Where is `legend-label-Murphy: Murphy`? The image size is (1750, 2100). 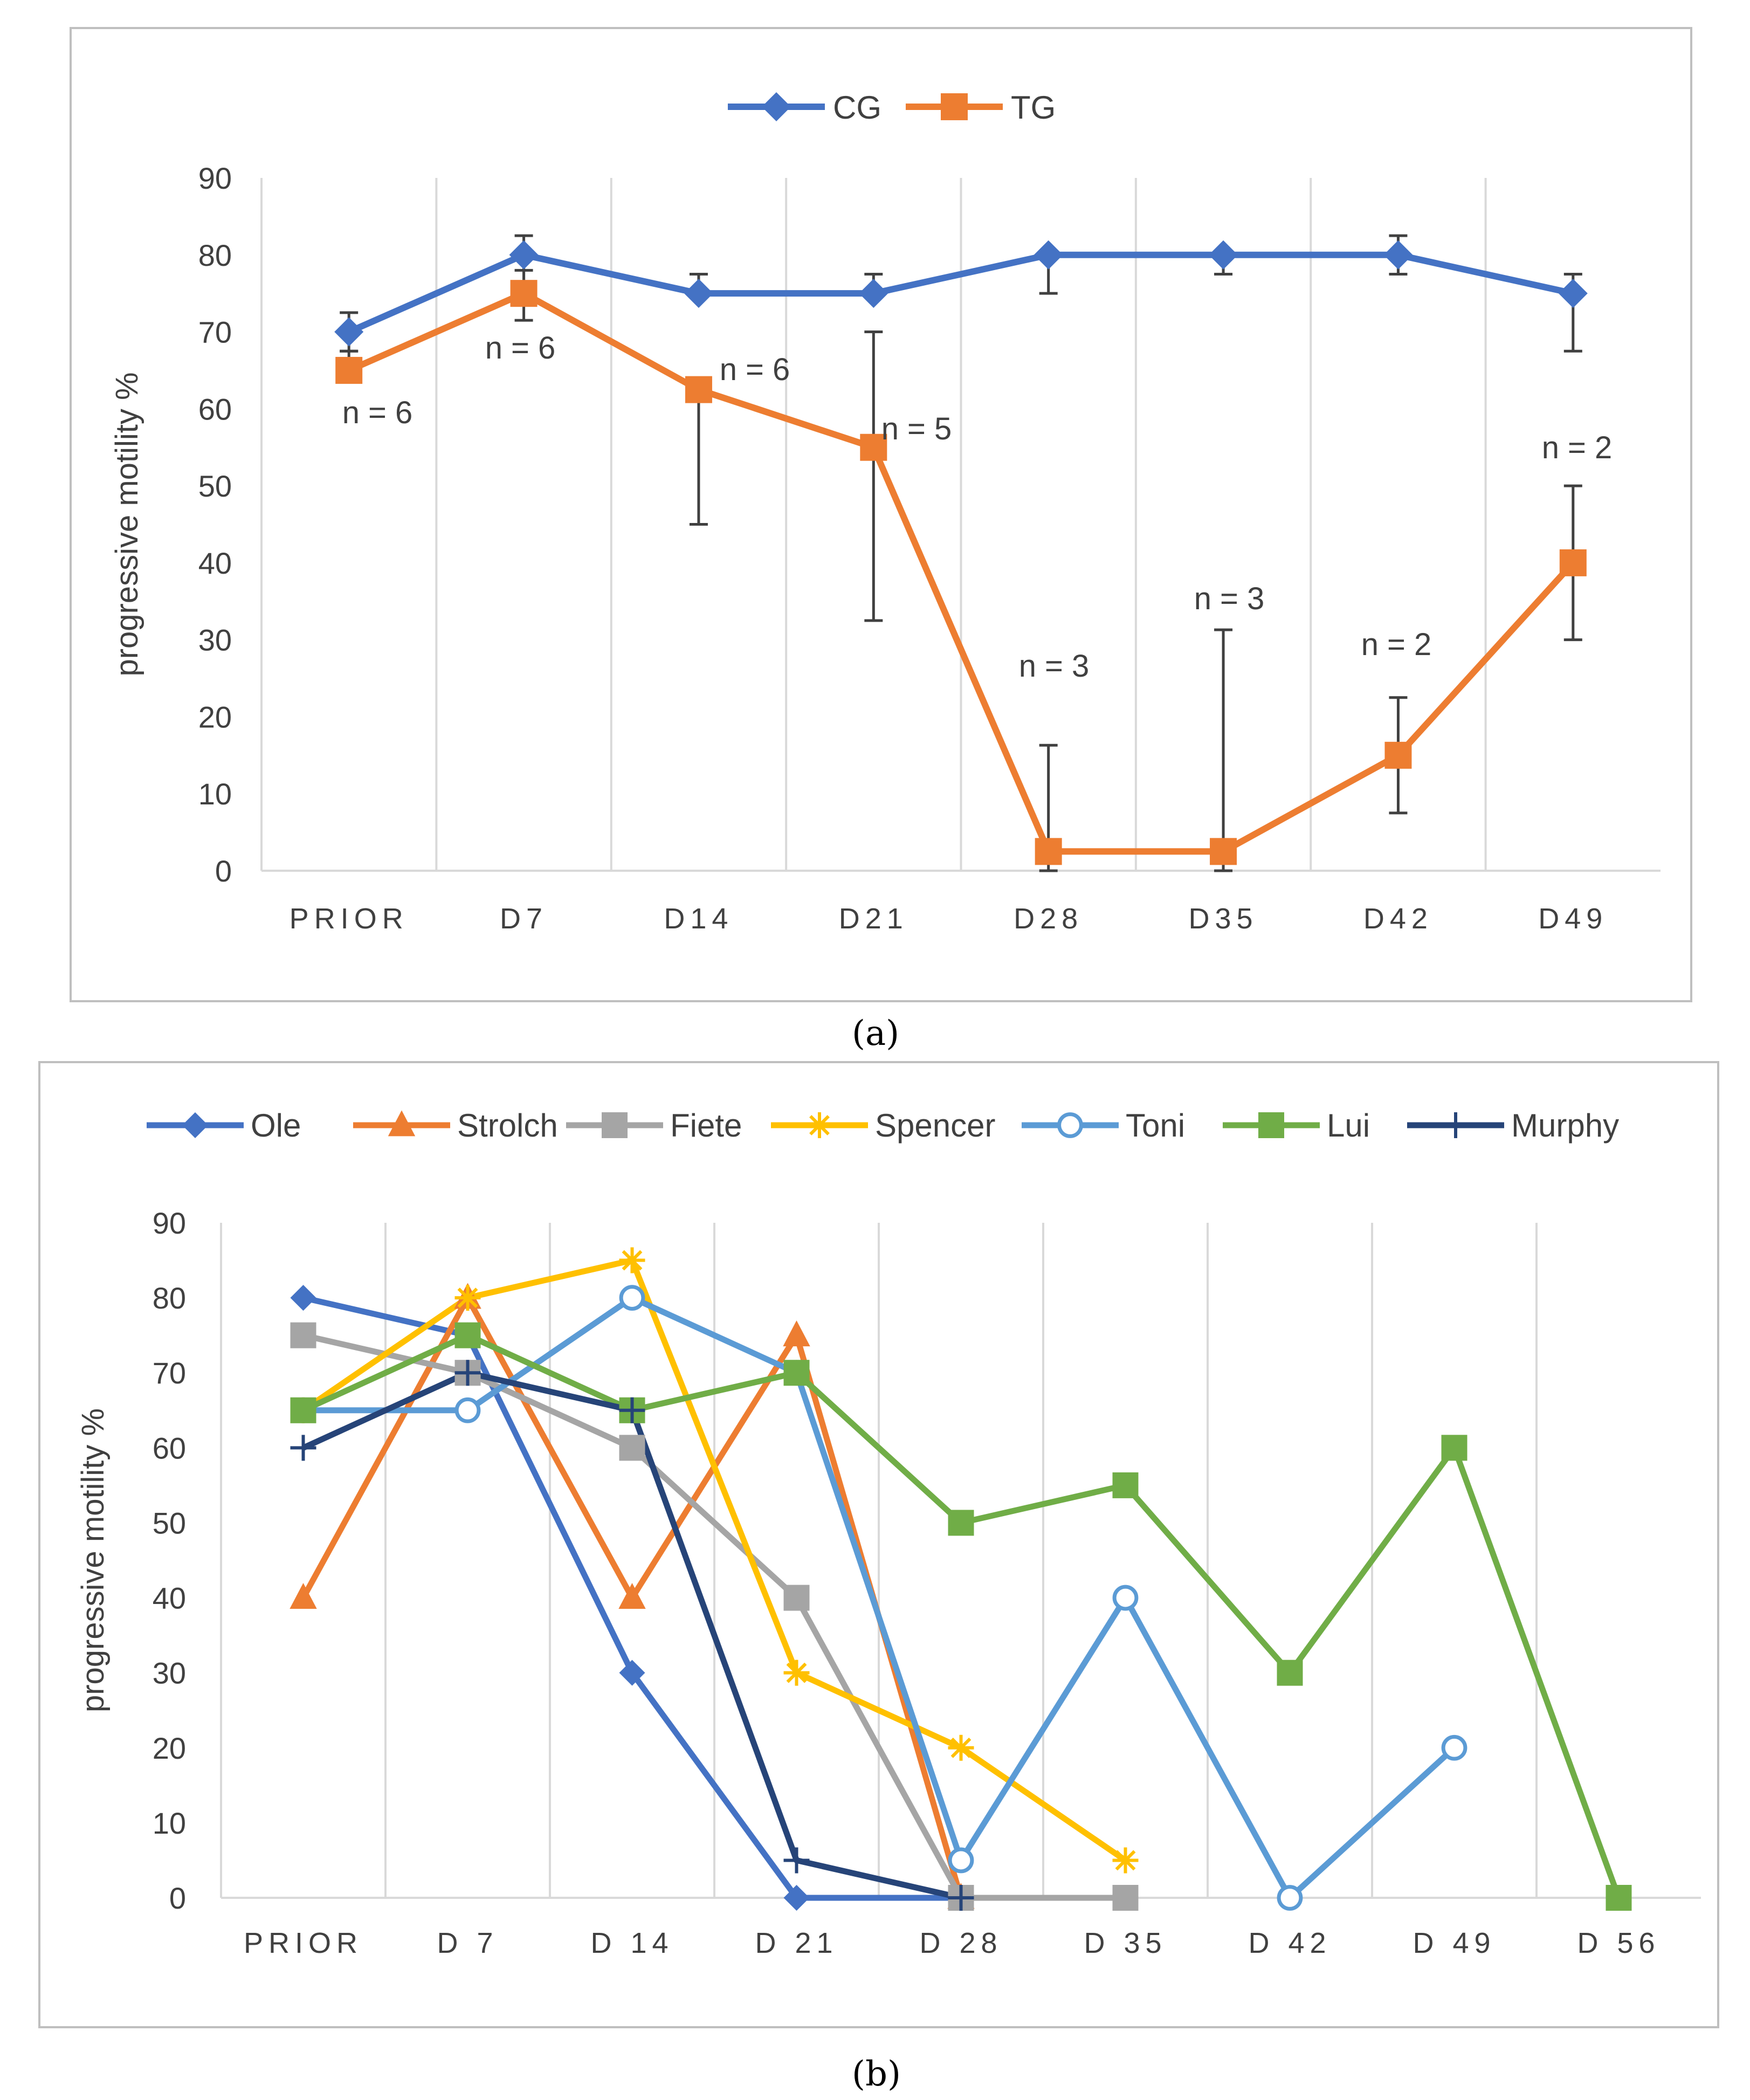 legend-label-Murphy: Murphy is located at coordinates (1565, 1125).